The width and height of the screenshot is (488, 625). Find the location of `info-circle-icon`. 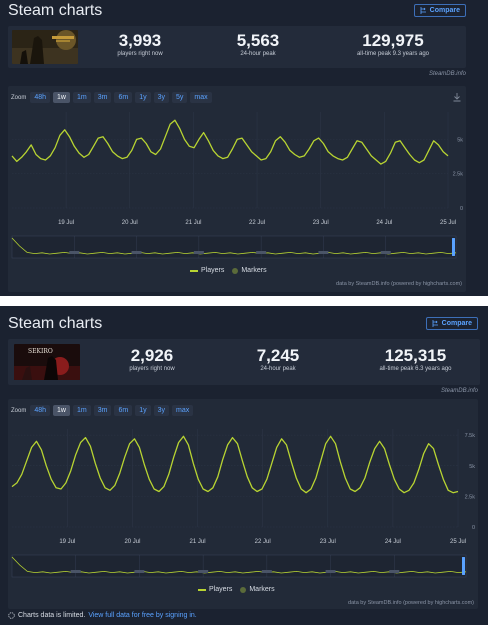

info-circle-icon is located at coordinates (11, 615).